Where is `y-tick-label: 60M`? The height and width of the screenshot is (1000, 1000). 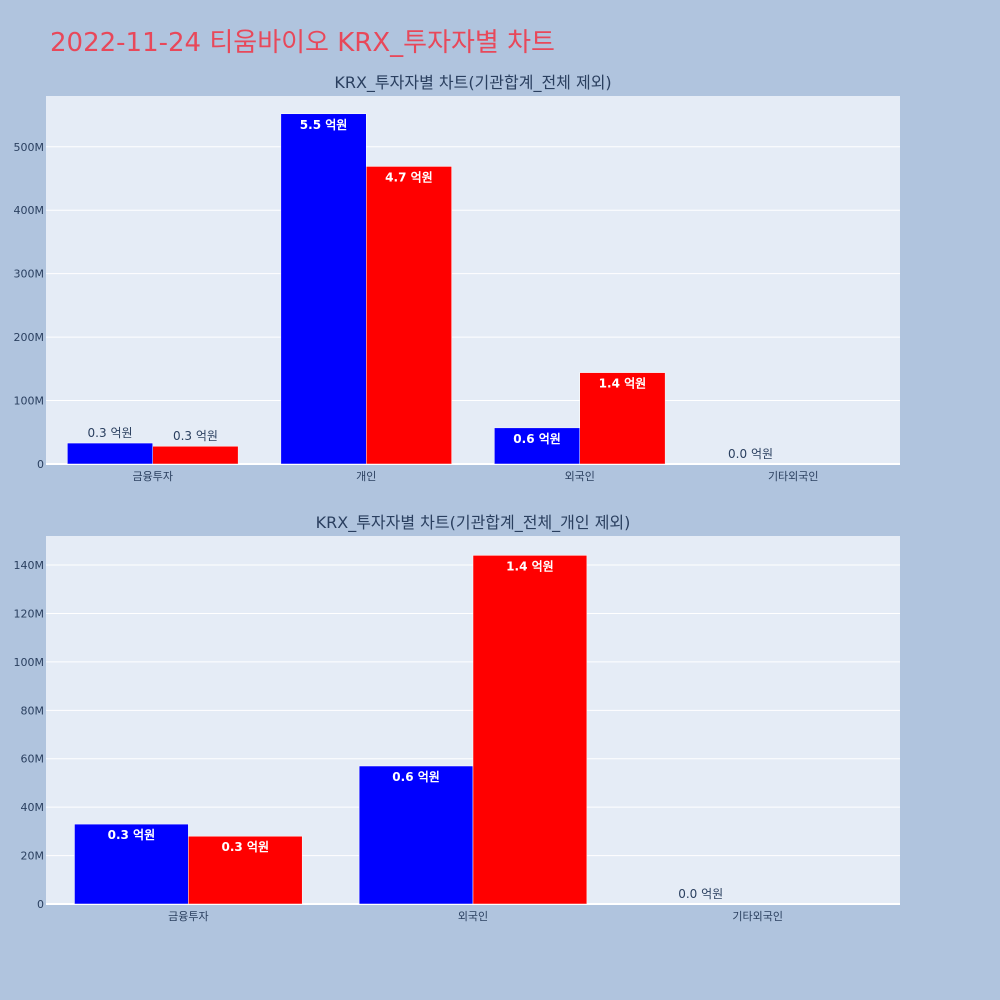
y-tick-label: 60M is located at coordinates (33, 759).